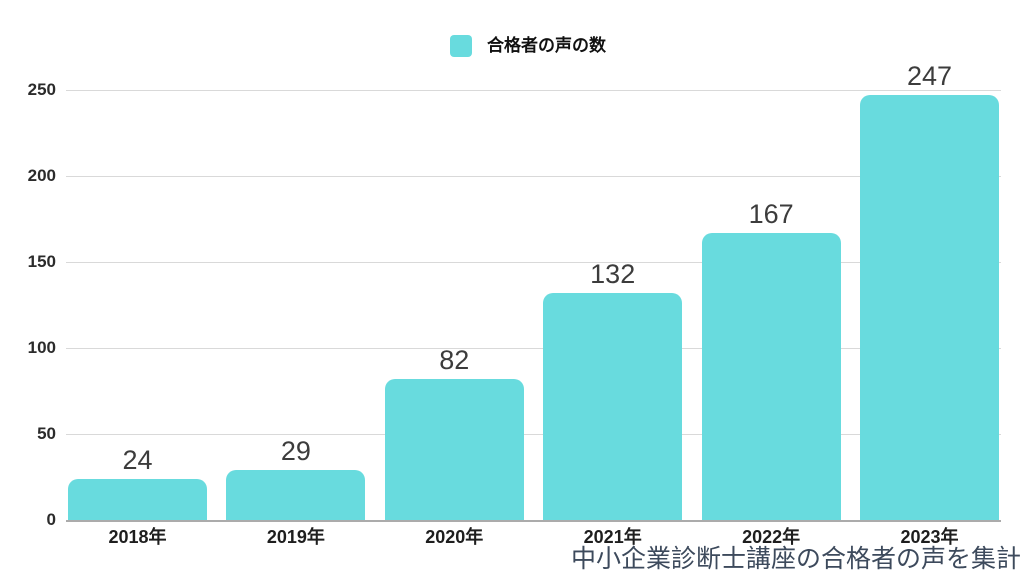 The height and width of the screenshot is (576, 1024). What do you see at coordinates (771, 213) in the screenshot?
I see `value-label-2022年: 167` at bounding box center [771, 213].